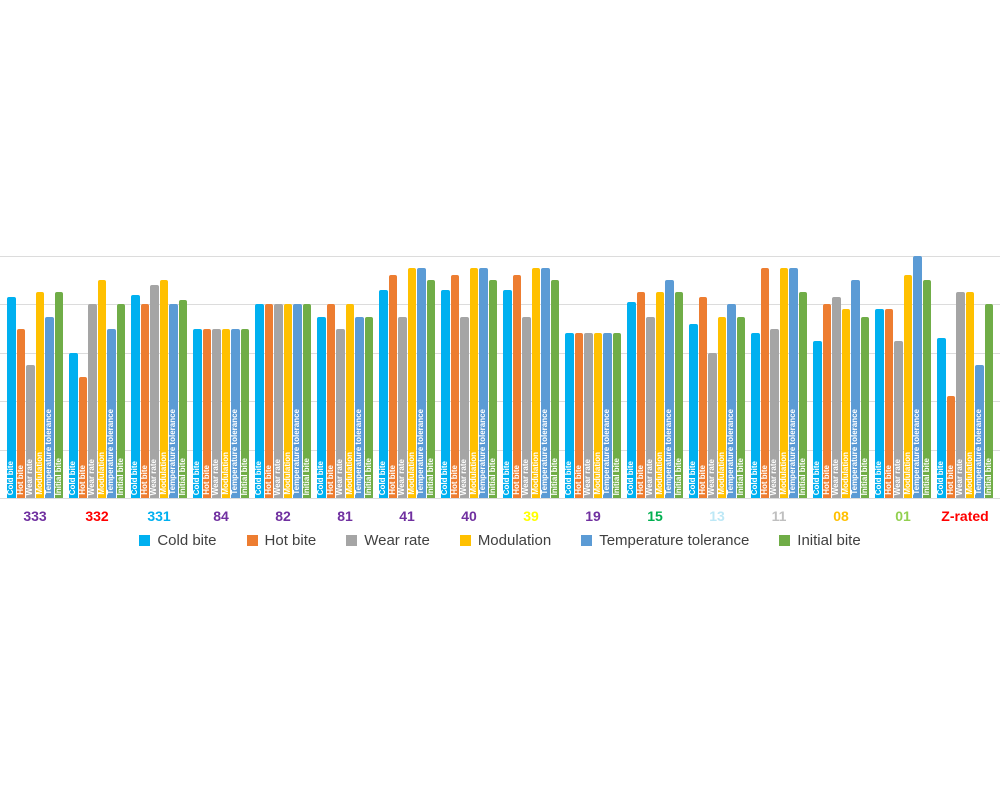 Image resolution: width=1000 pixels, height=800 pixels. What do you see at coordinates (35, 516) in the screenshot?
I see `category-label: 333` at bounding box center [35, 516].